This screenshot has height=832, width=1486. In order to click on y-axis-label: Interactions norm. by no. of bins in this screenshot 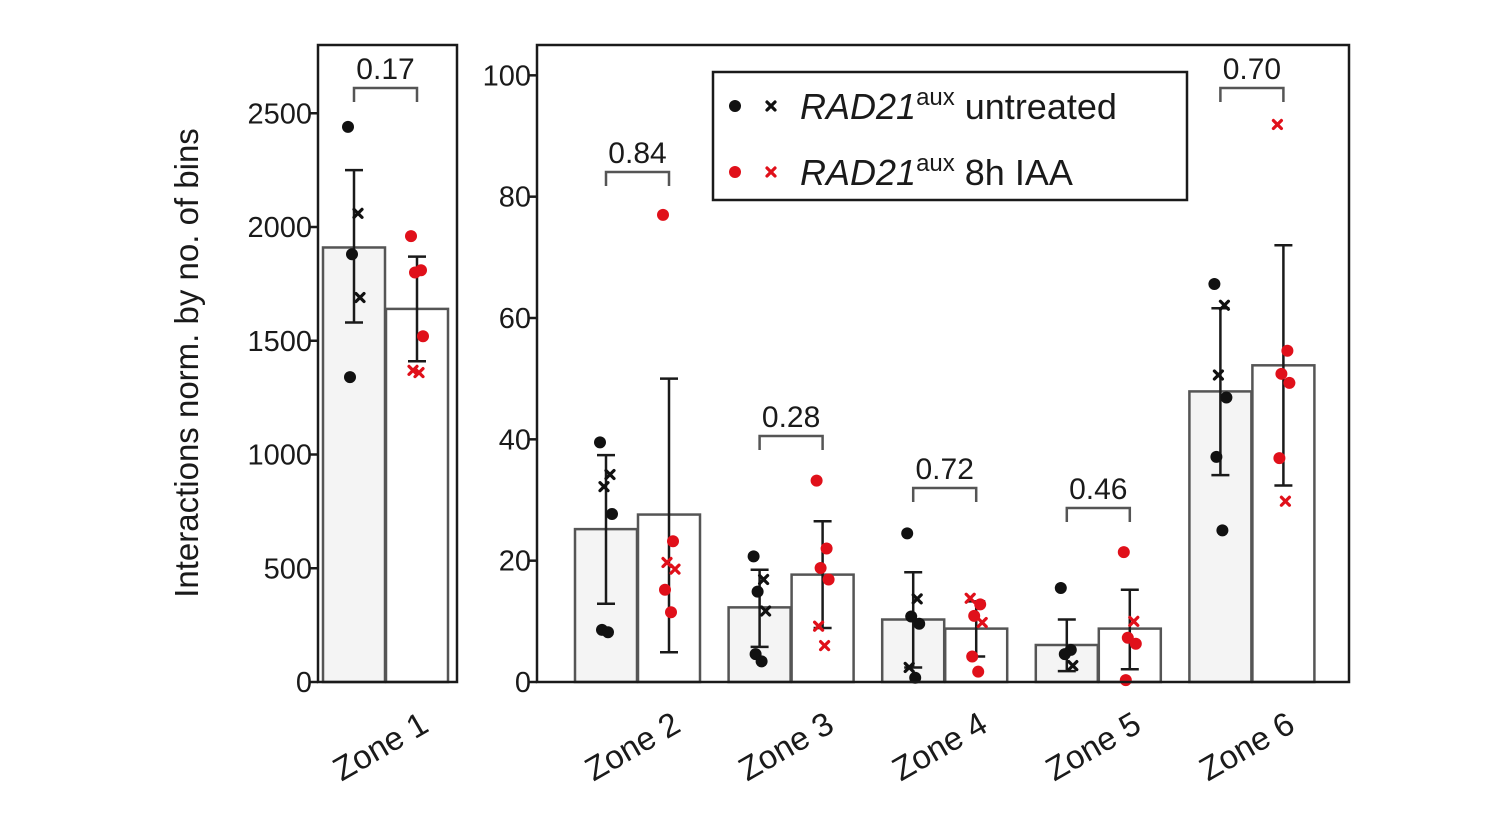, I will do `click(186, 363)`.